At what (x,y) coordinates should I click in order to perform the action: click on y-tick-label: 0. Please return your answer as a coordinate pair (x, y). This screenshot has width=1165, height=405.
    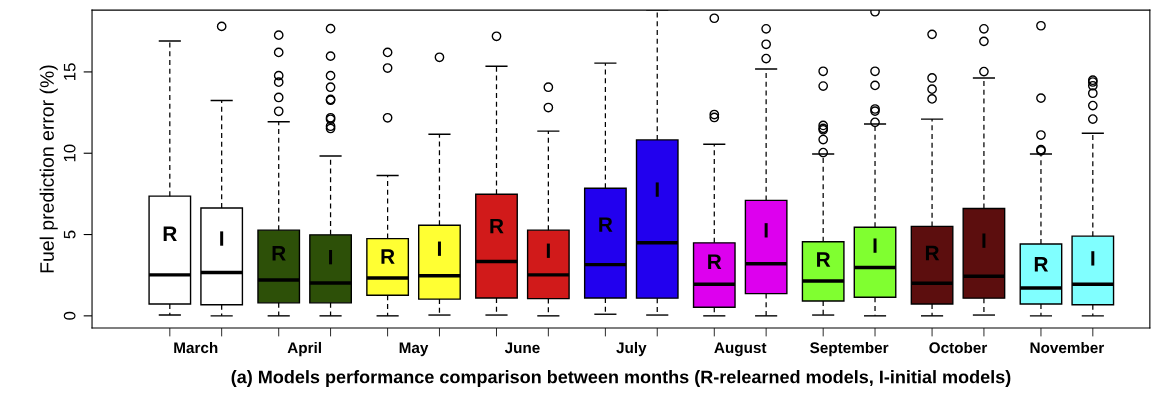
    Looking at the image, I should click on (69, 315).